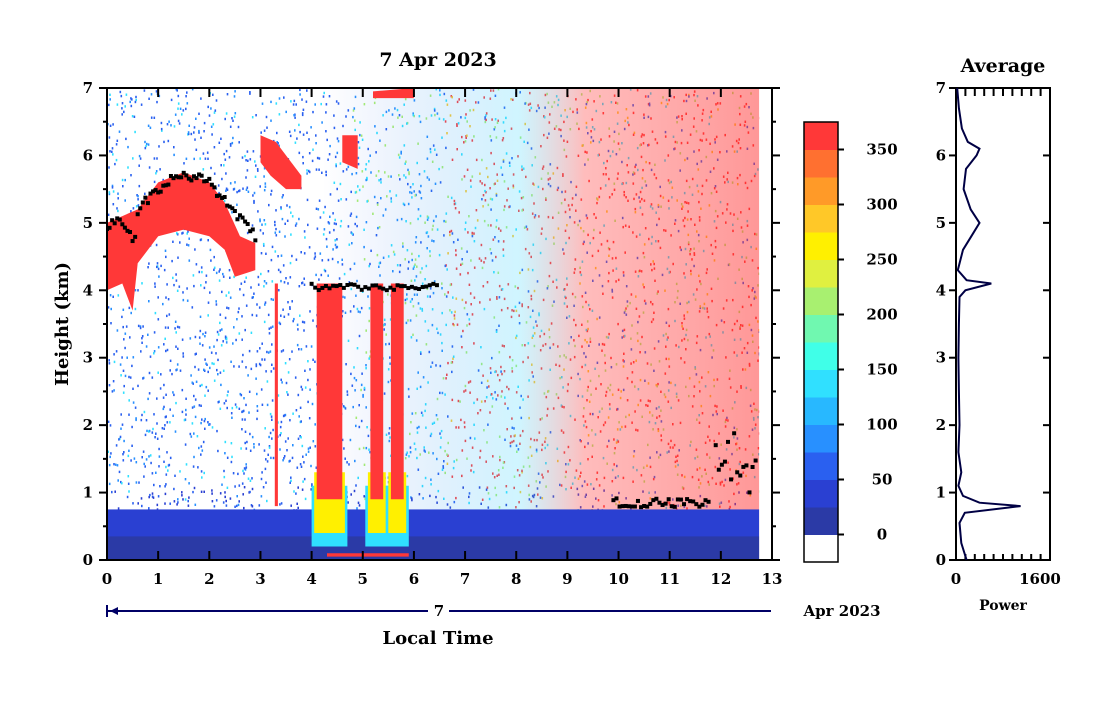  I want to click on colorbar-segment, so click(821, 218).